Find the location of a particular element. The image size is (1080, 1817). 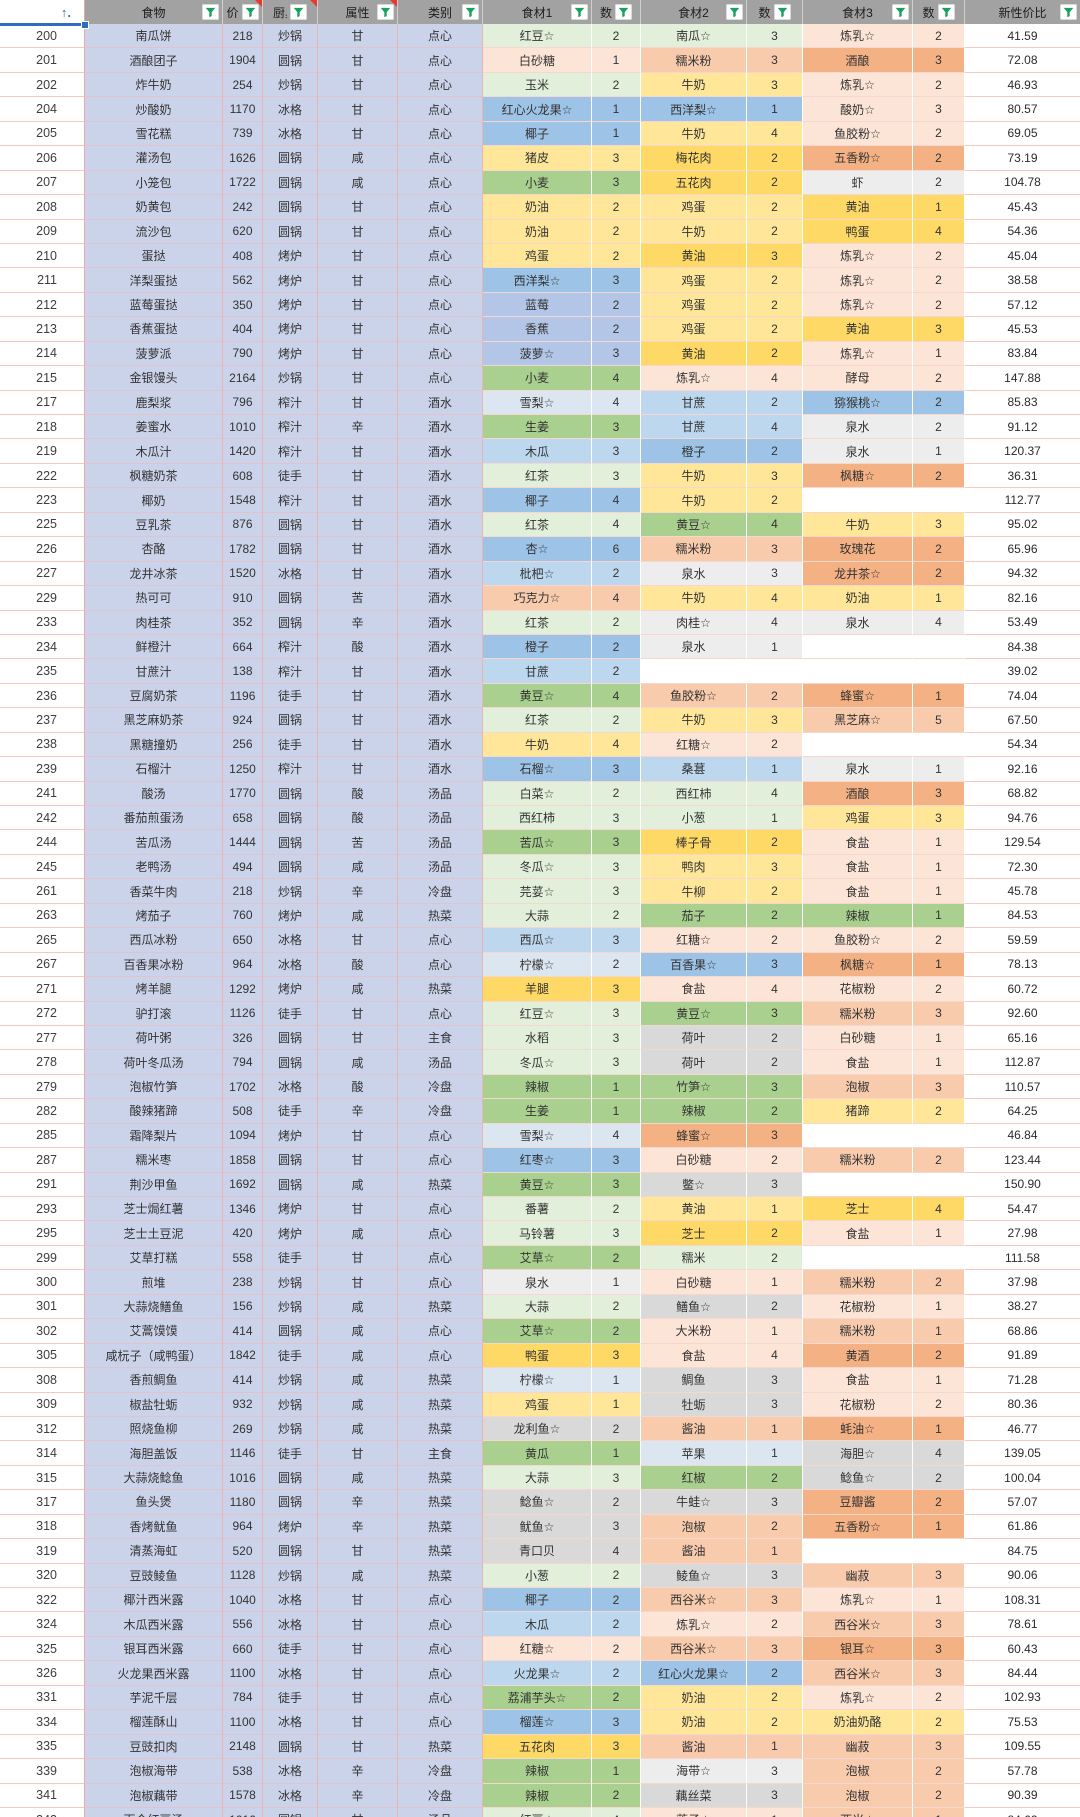

row-number-cell: 201 is located at coordinates (42, 60).